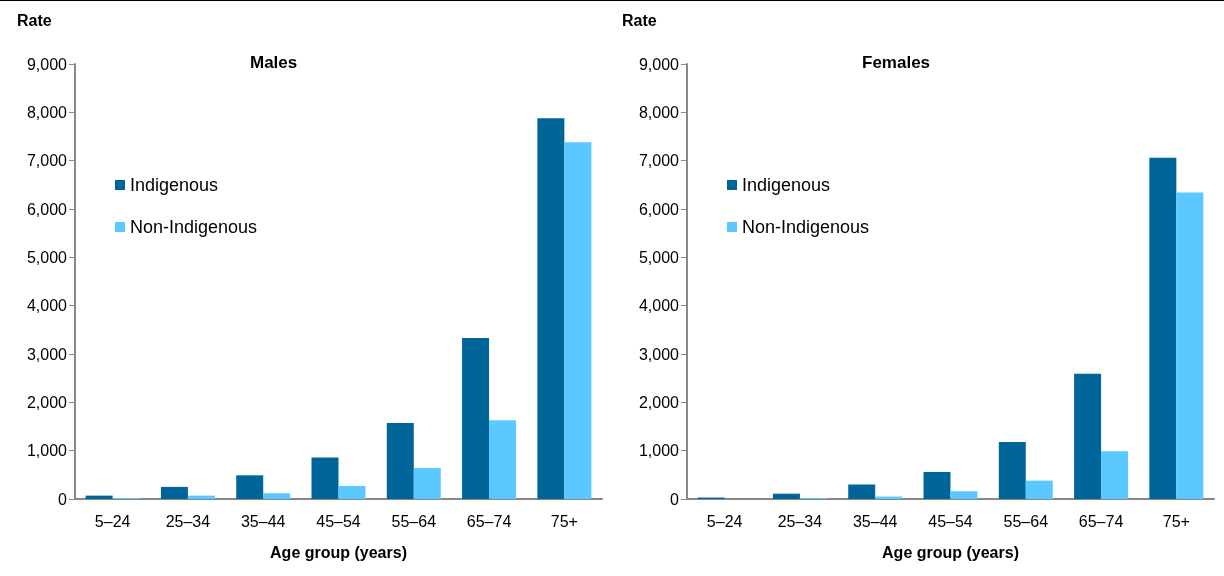 Image resolution: width=1224 pixels, height=576 pixels. Describe the element at coordinates (896, 62) in the screenshot. I see `chart-title: Females` at that location.